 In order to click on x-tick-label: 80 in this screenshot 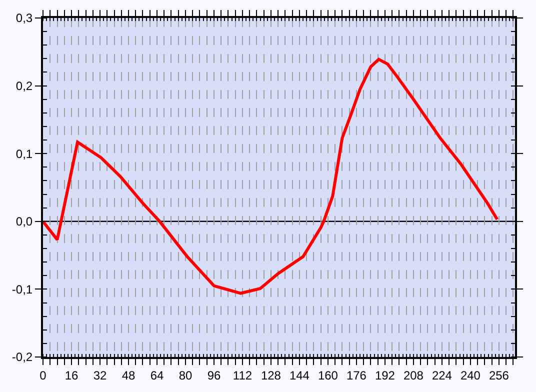, I will do `click(185, 375)`.